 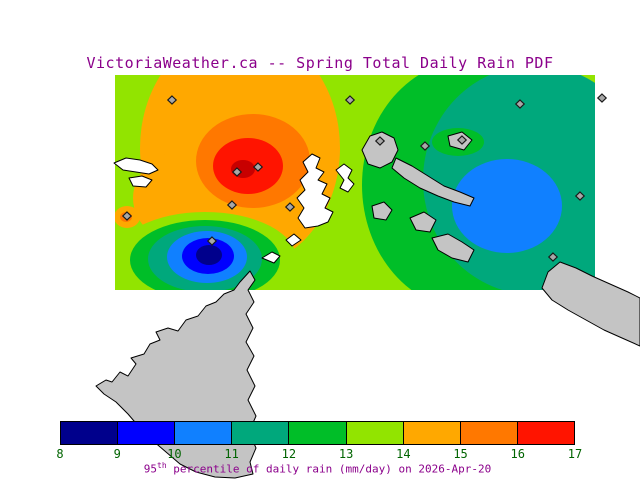 I want to click on colorbar-tick-9: 9, so click(x=117, y=454).